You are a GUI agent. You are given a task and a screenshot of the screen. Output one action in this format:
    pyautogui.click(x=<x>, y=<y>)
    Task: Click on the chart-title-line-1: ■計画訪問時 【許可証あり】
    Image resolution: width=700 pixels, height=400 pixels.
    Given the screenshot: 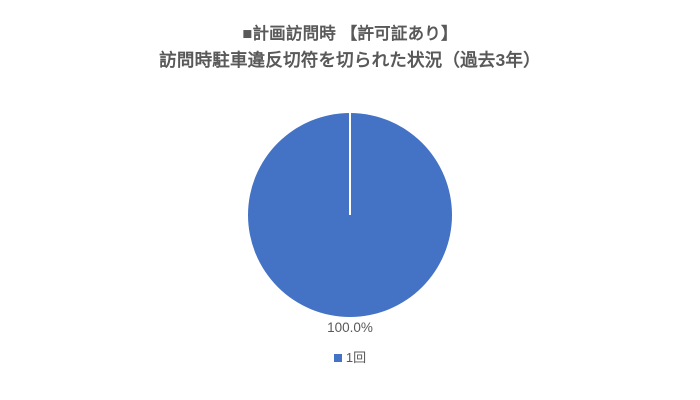 What is the action you would take?
    pyautogui.click(x=350, y=34)
    